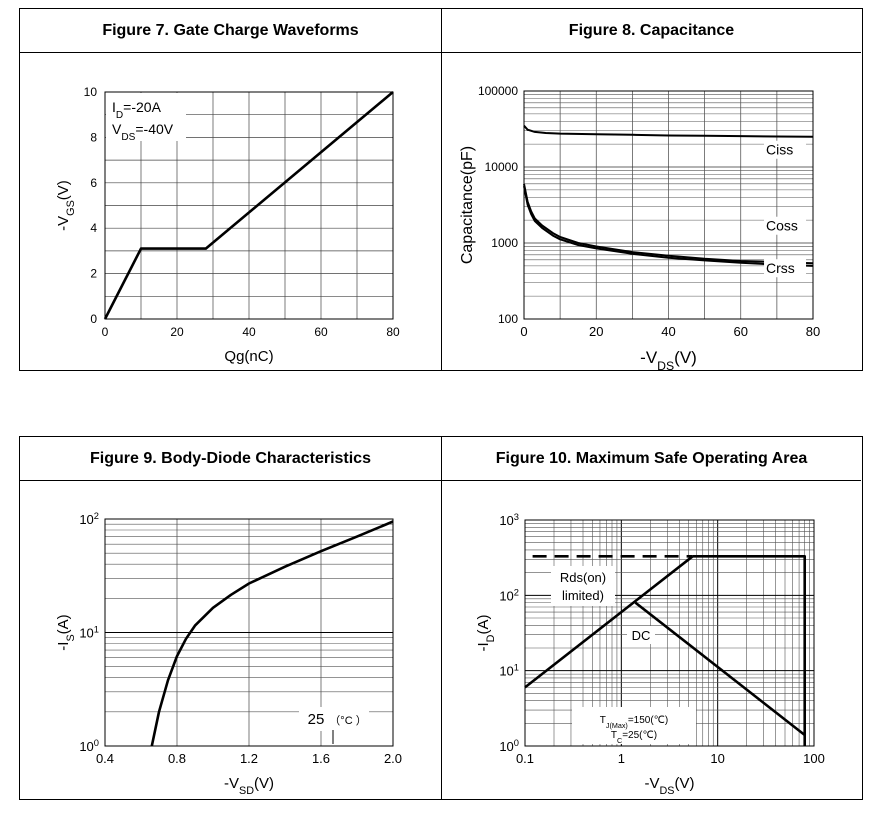 This screenshot has height=830, width=888. I want to click on rds-limit-line, so click(609, 622).